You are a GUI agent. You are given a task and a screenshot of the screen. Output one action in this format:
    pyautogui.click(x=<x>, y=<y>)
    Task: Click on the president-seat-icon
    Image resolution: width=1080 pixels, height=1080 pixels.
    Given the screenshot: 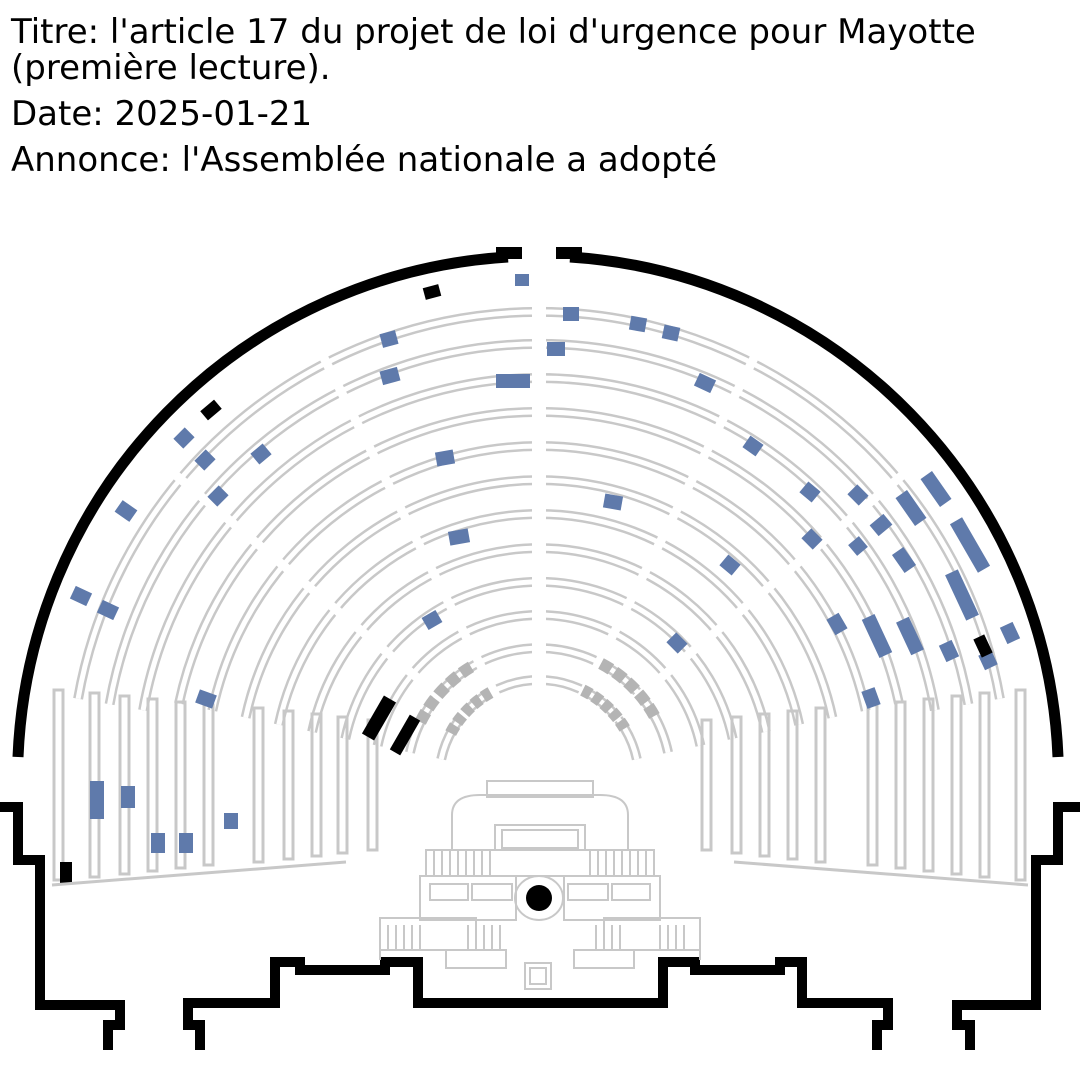 What is the action you would take?
    pyautogui.click(x=539, y=898)
    